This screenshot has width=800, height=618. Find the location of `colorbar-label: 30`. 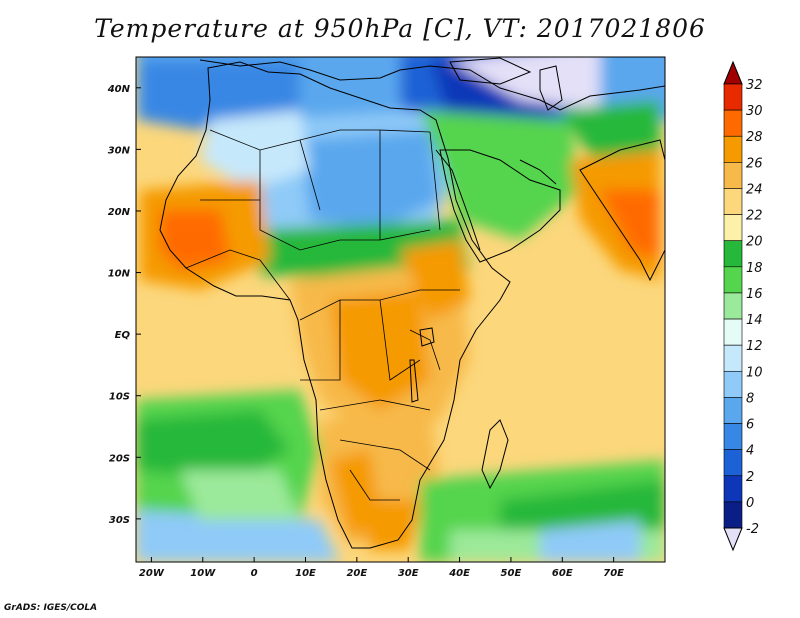

colorbar-label: 30 is located at coordinates (754, 111).